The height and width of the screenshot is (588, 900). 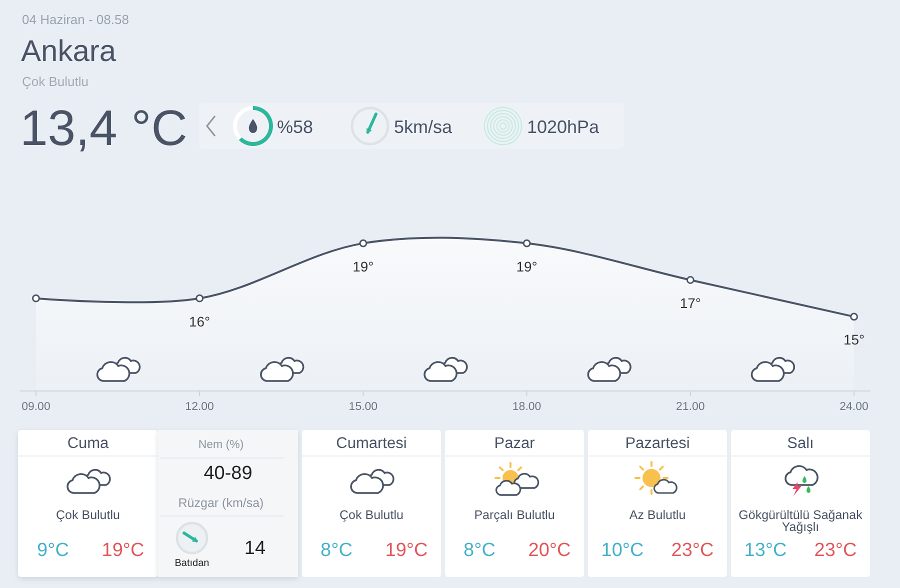 I want to click on category-label: Pazartesi, so click(x=657, y=443).